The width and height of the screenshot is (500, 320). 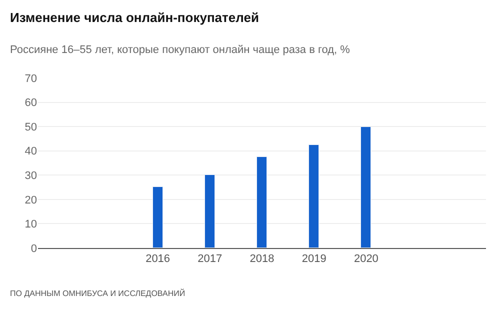 What do you see at coordinates (98, 293) in the screenshot?
I see `text: ПО ДАННЫМ ОМНИБУСА И ИССЛЕДОВАНИЙ` at bounding box center [98, 293].